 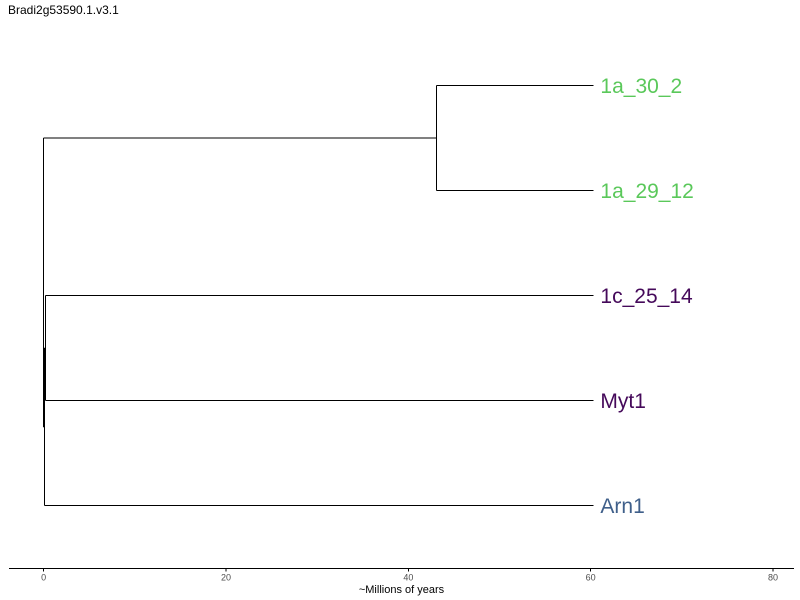 I want to click on tip-label-1a_29_12: 1a_29_12, so click(x=646, y=191).